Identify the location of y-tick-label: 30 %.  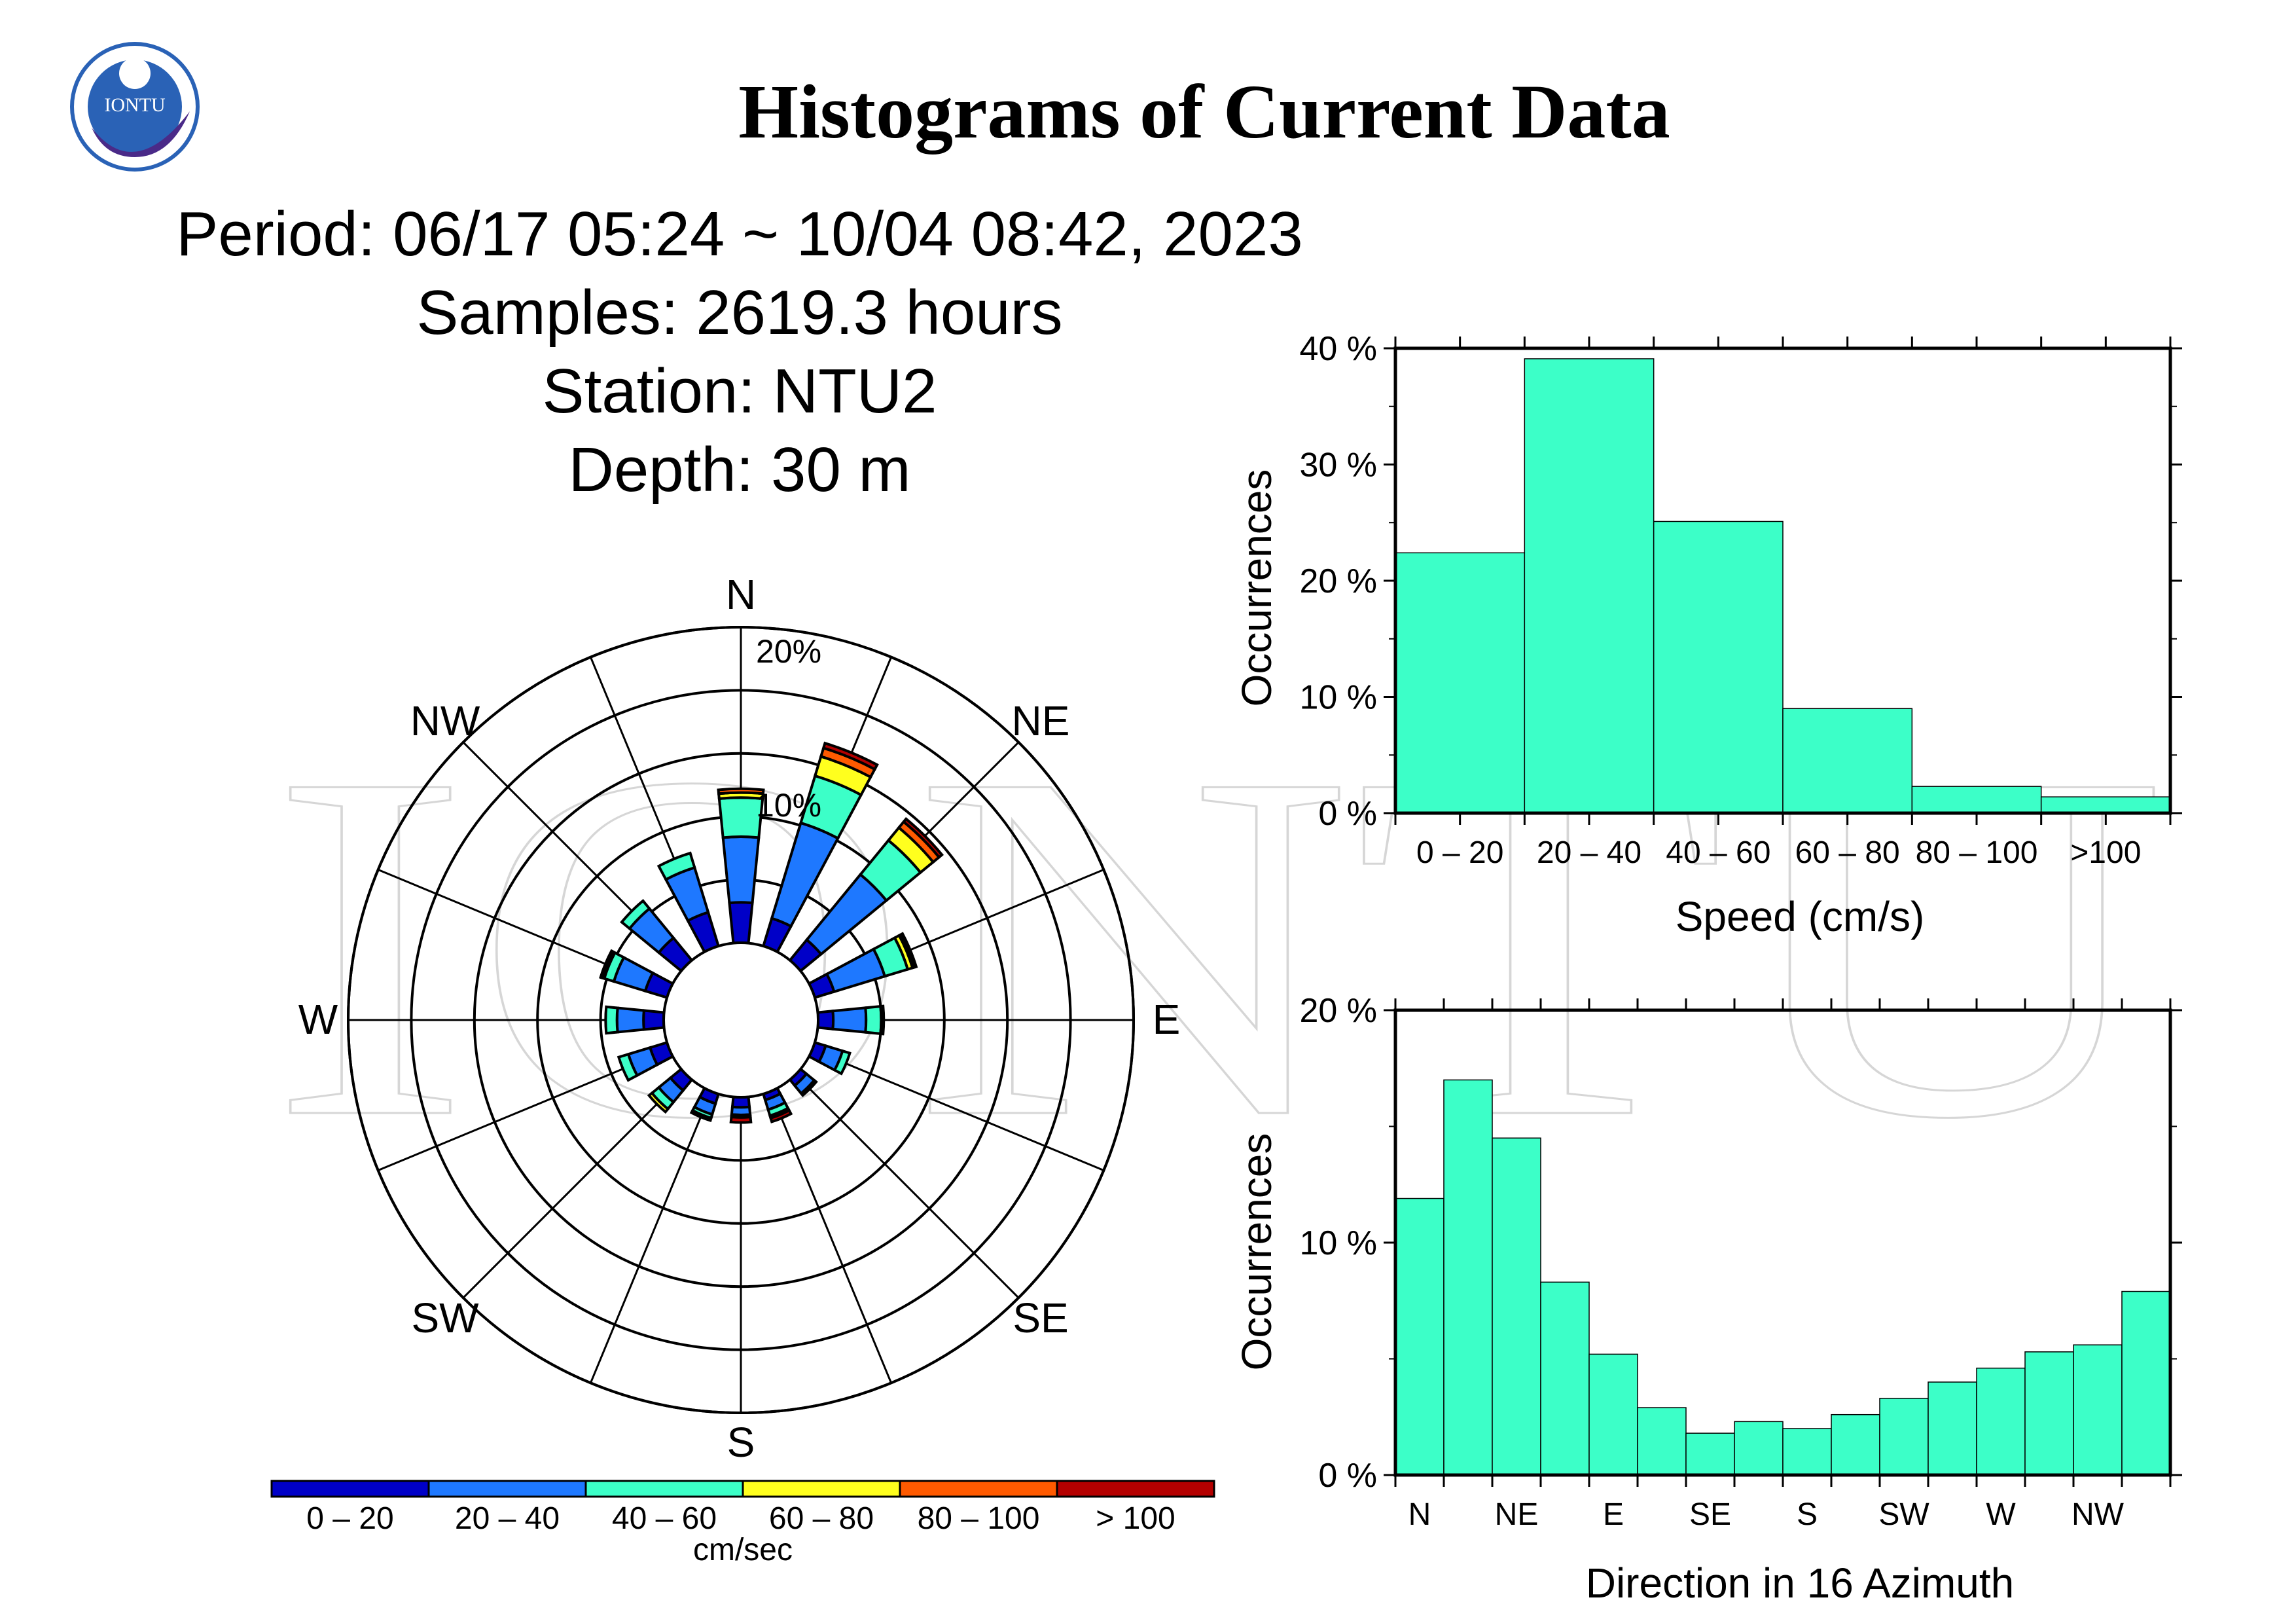
(1338, 465).